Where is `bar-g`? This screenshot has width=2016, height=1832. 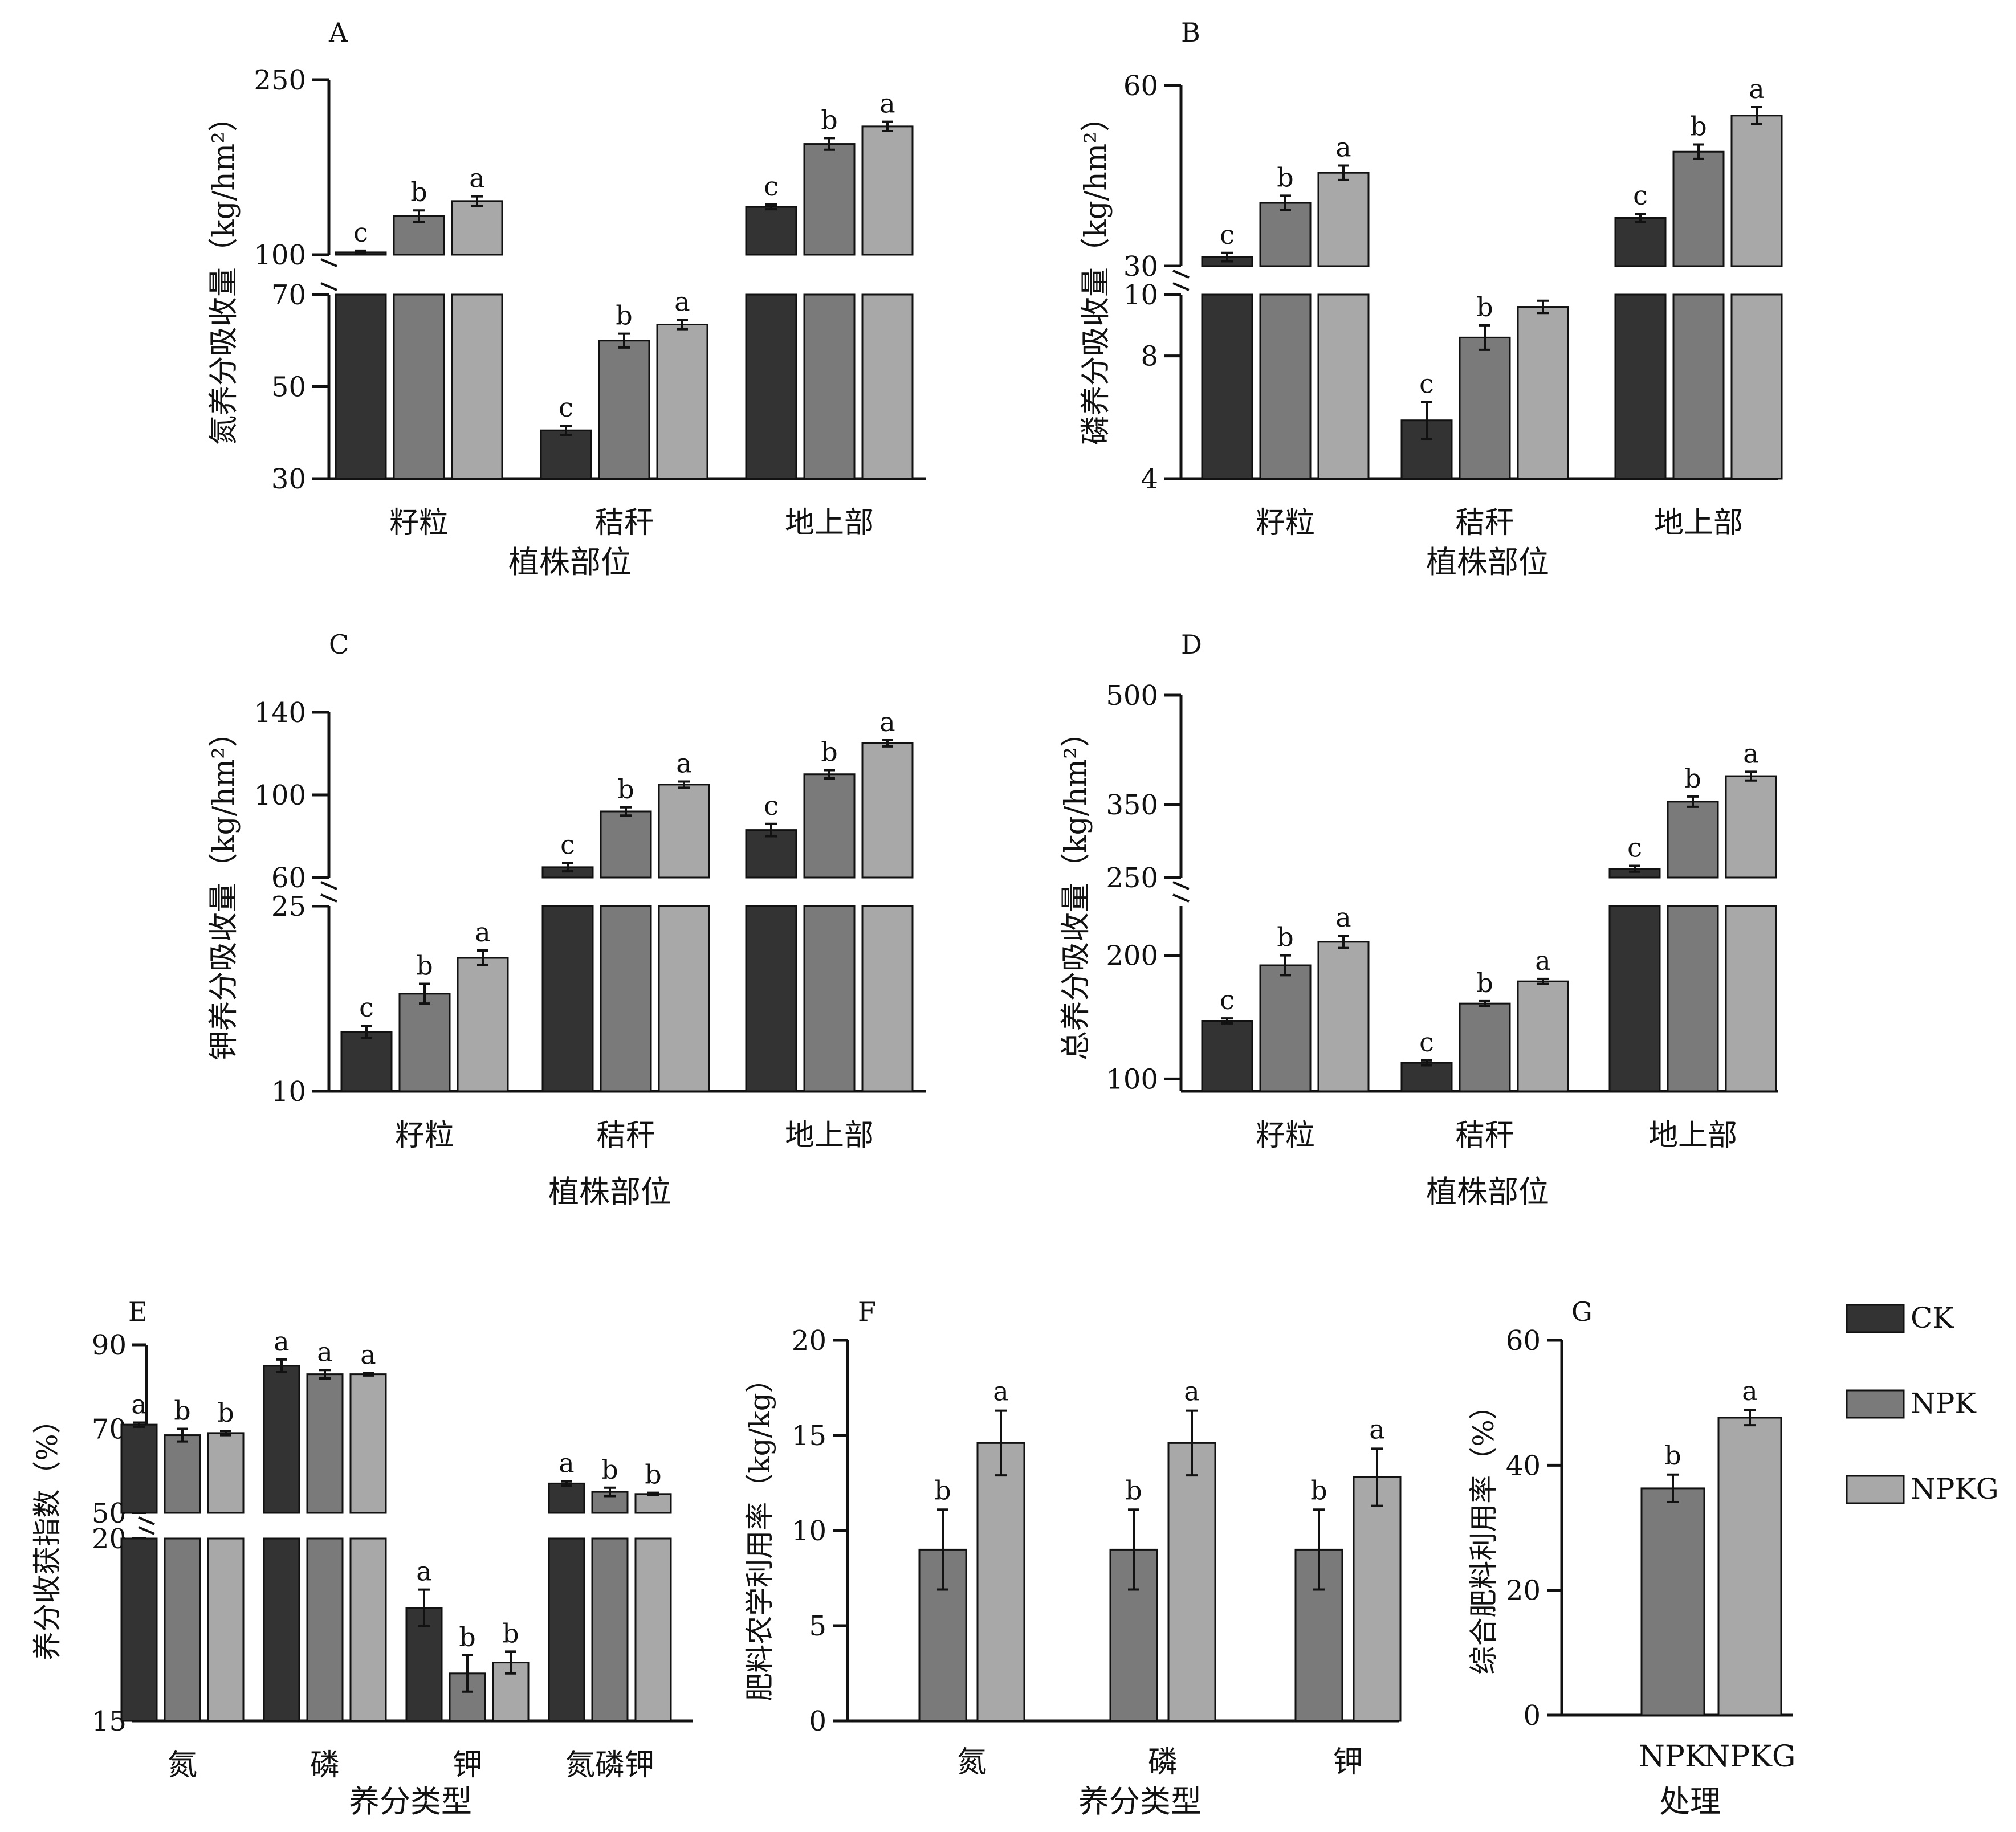
bar-g is located at coordinates (1749, 1566).